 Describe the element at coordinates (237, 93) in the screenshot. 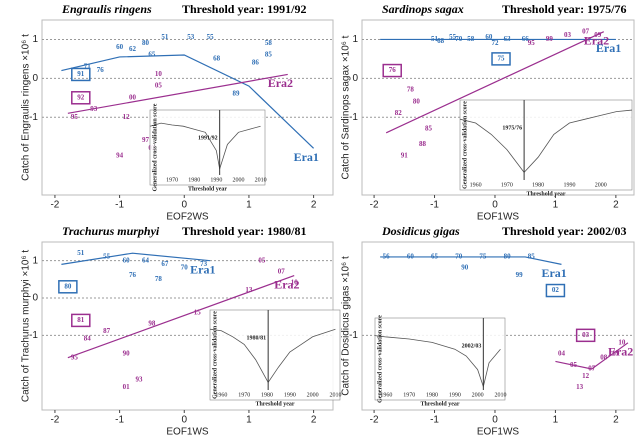

I see `point-label: 89` at that location.